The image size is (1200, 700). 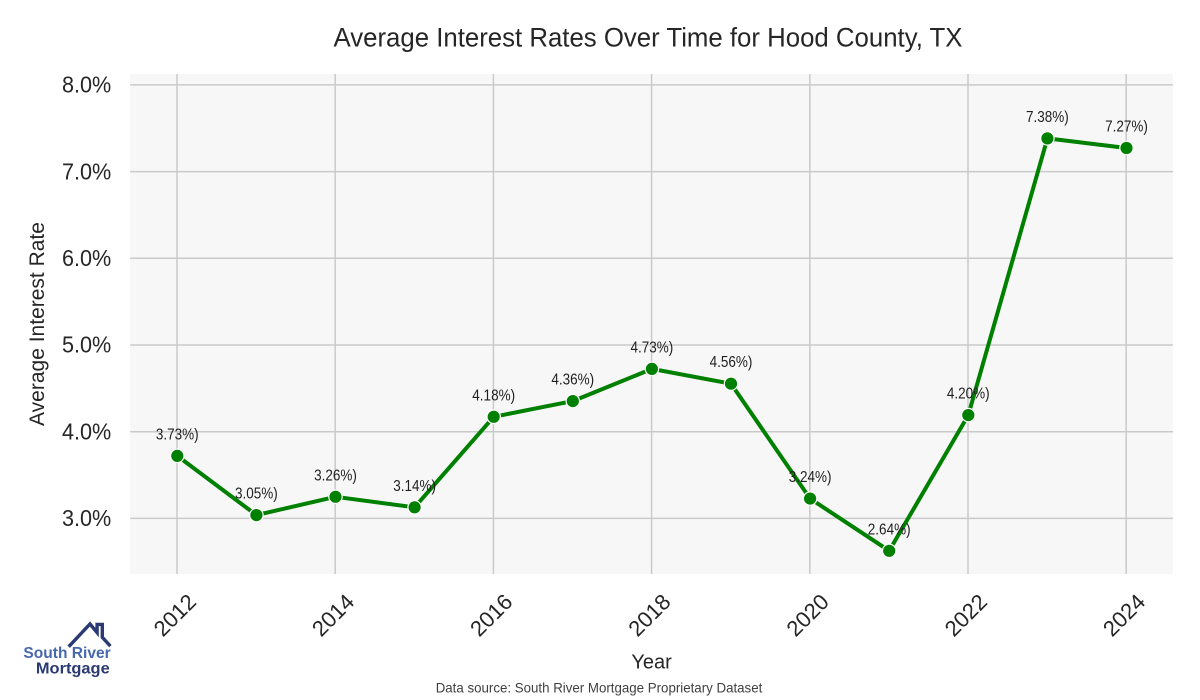 What do you see at coordinates (968, 394) in the screenshot?
I see `svg-text: 4.20%)` at bounding box center [968, 394].